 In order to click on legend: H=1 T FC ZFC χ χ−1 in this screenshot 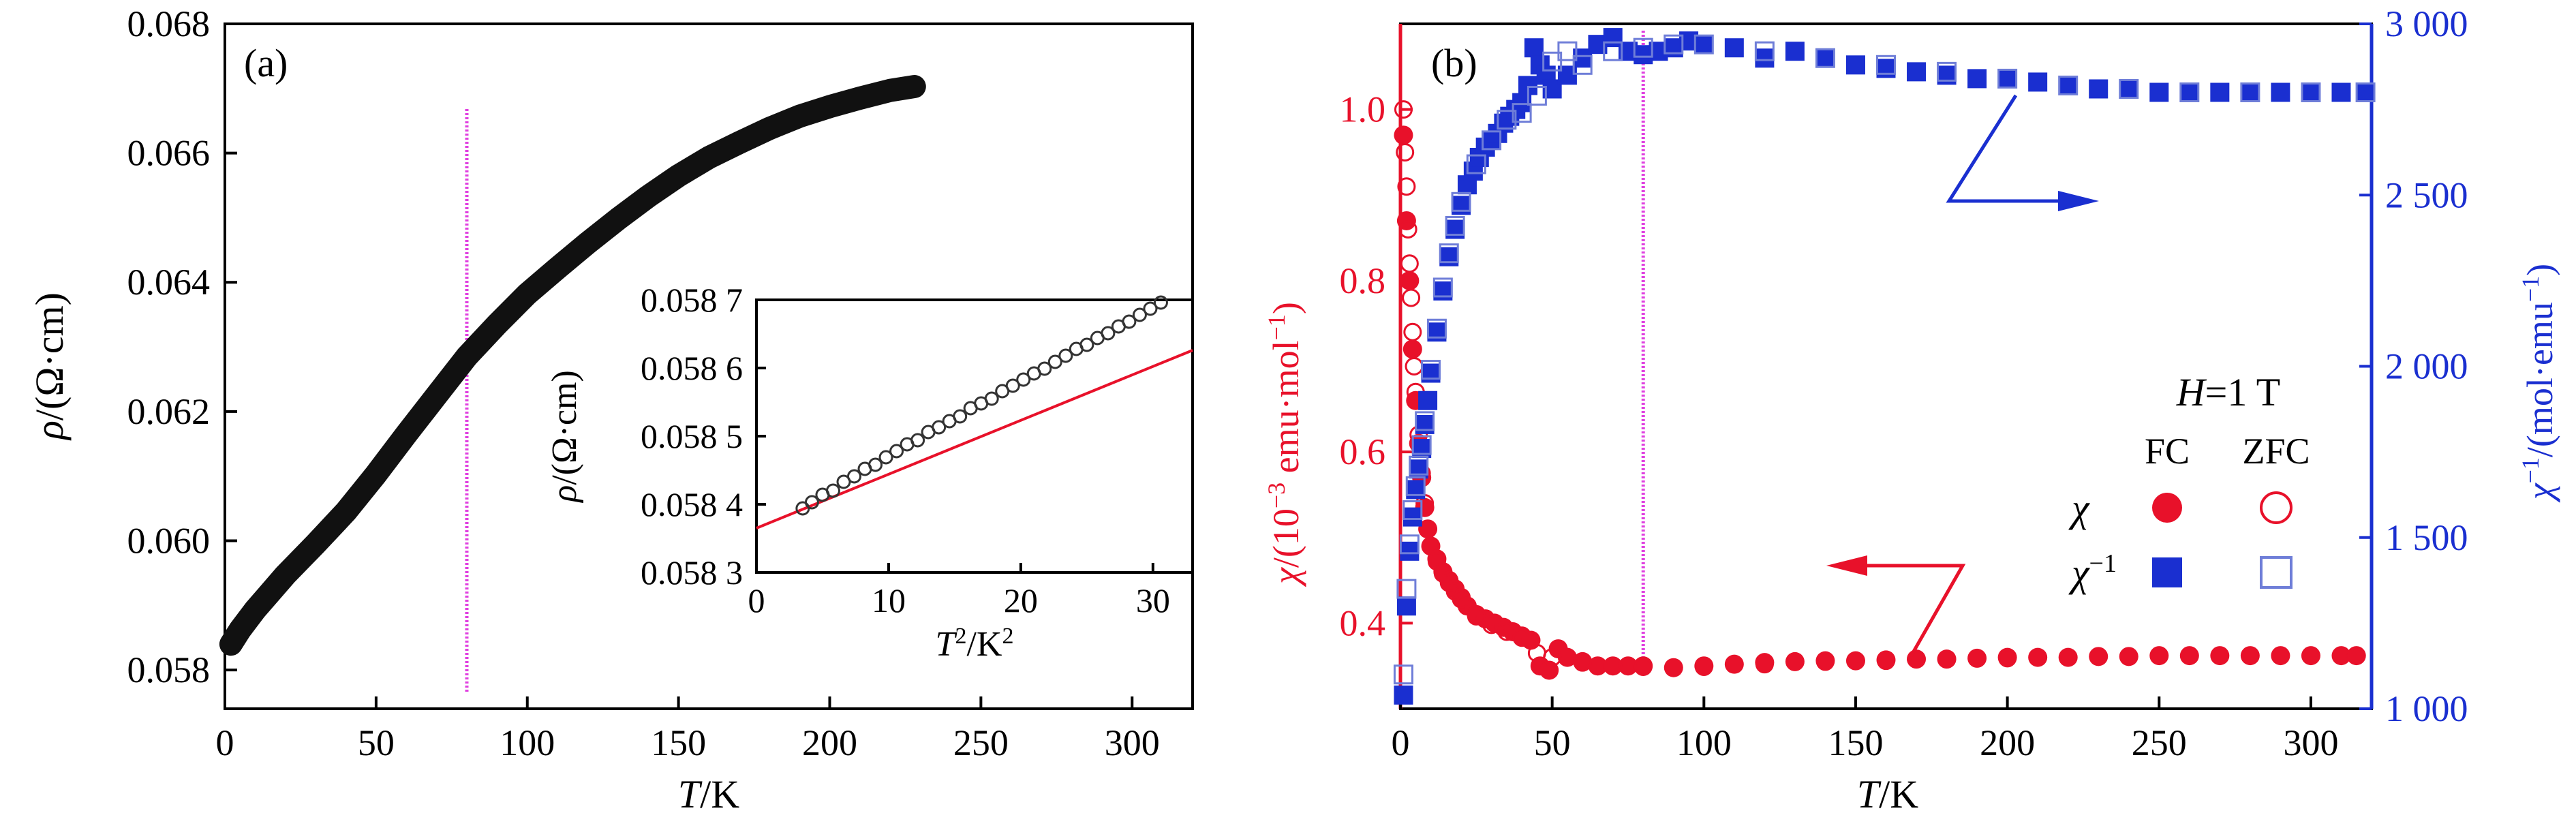, I will do `click(2189, 482)`.